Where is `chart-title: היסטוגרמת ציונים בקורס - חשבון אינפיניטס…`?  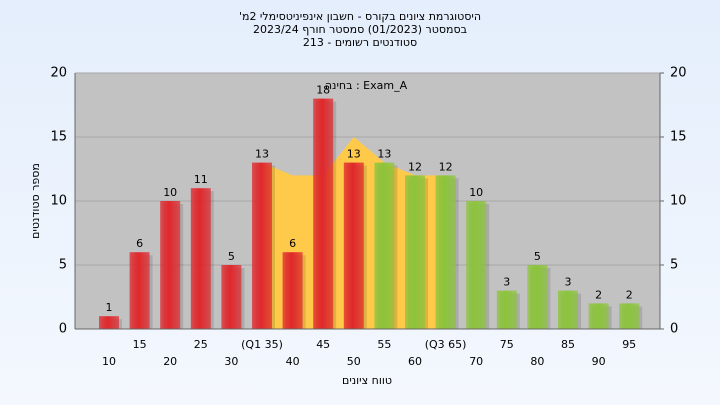 chart-title: היסטוגרמת ציונים בקורס - חשבון אינפיניטס… is located at coordinates (360, 16).